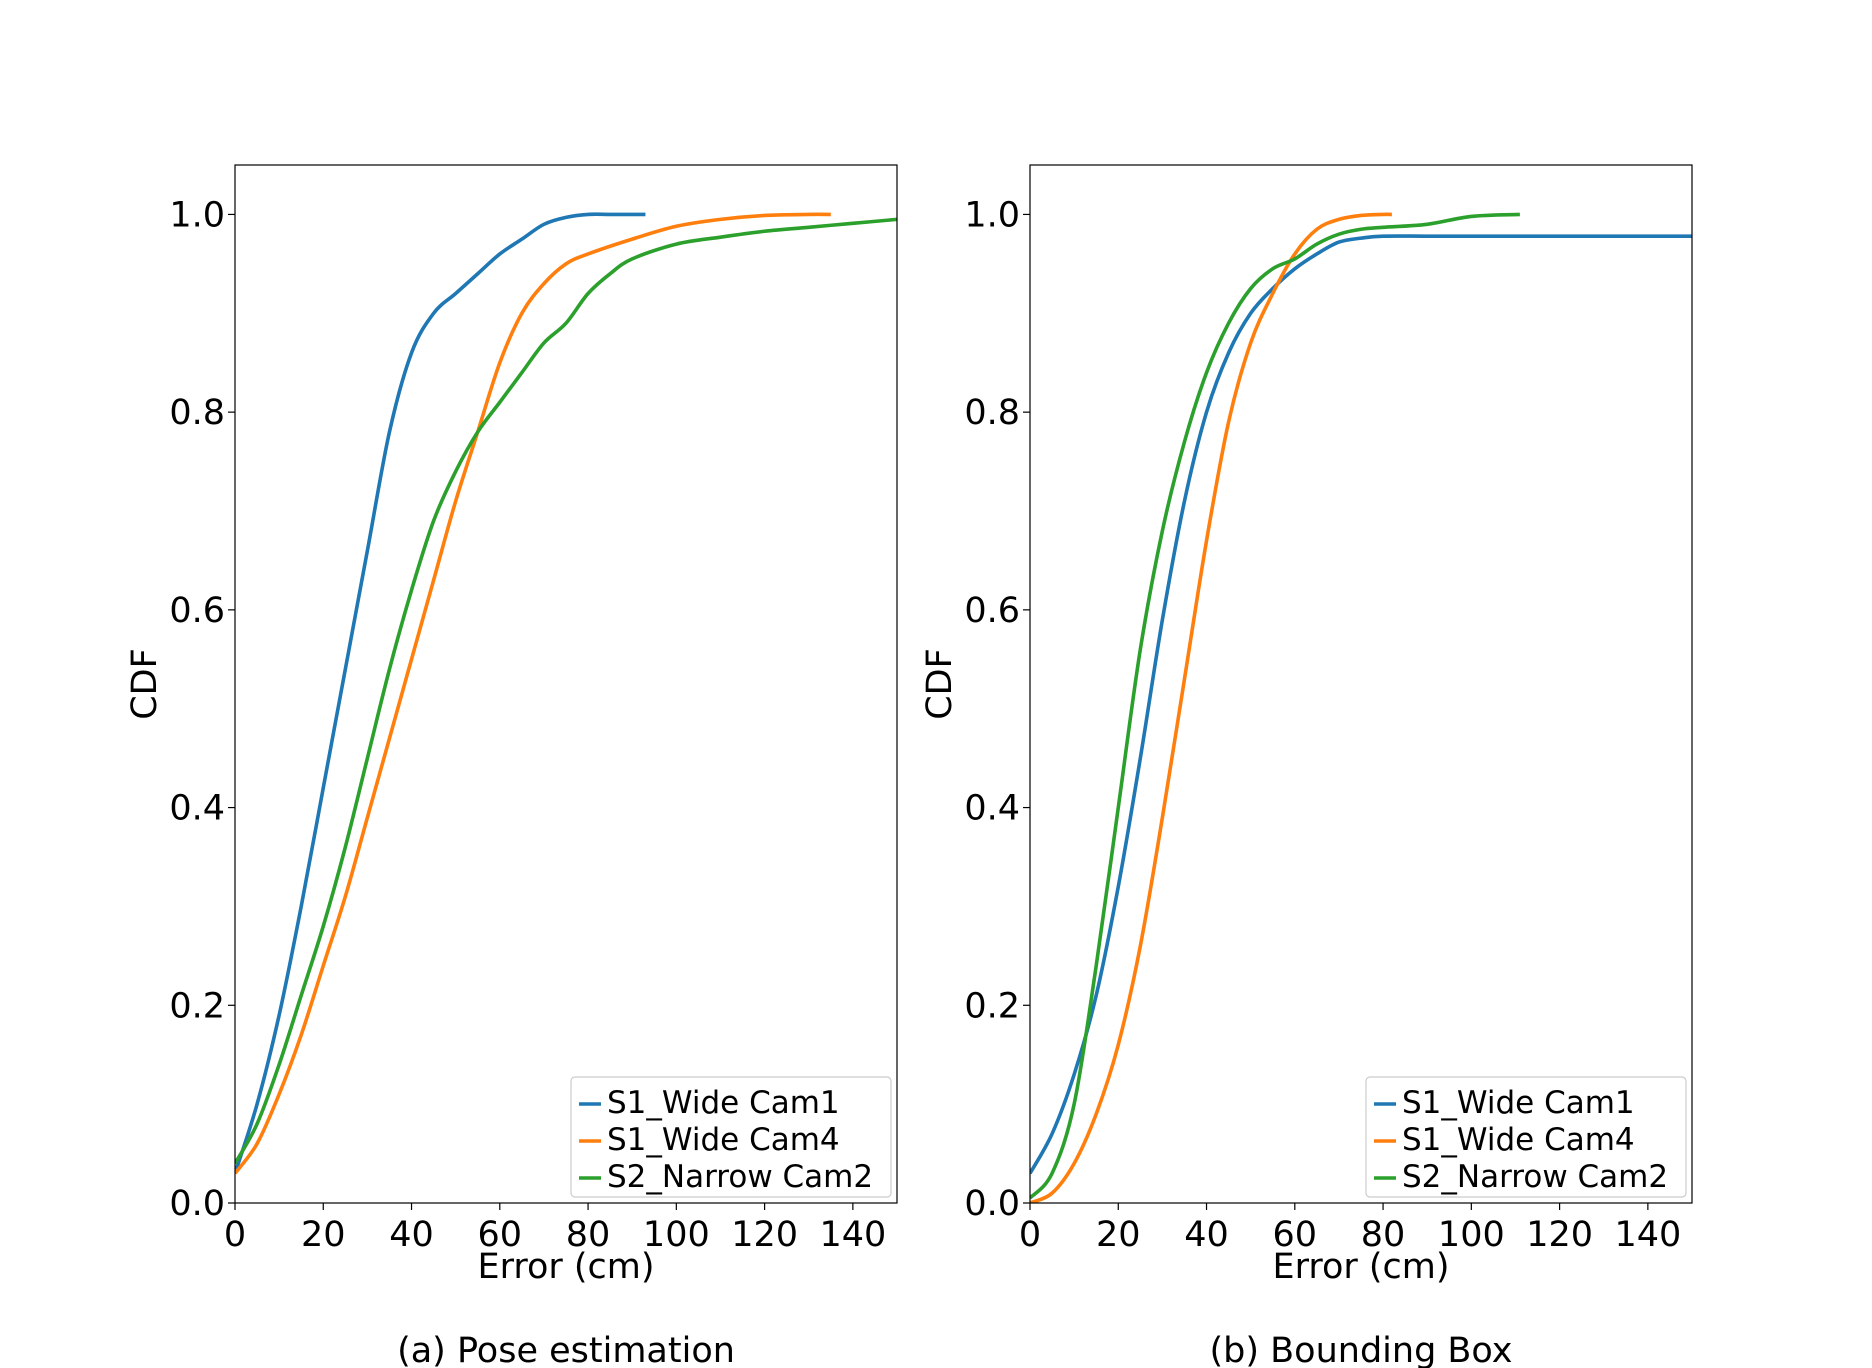 This screenshot has width=1872, height=1368. I want to click on bounding-box-x-tick-label: 140, so click(1647, 1235).